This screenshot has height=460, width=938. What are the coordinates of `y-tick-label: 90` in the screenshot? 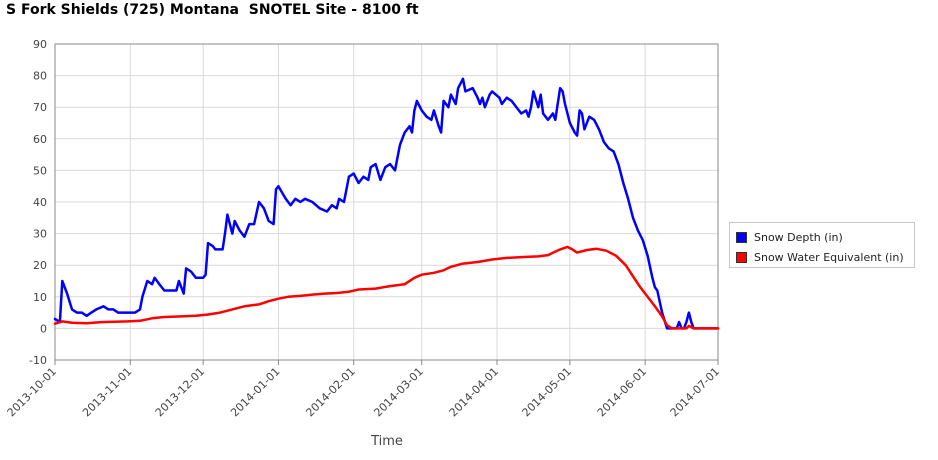 It's located at (40, 44).